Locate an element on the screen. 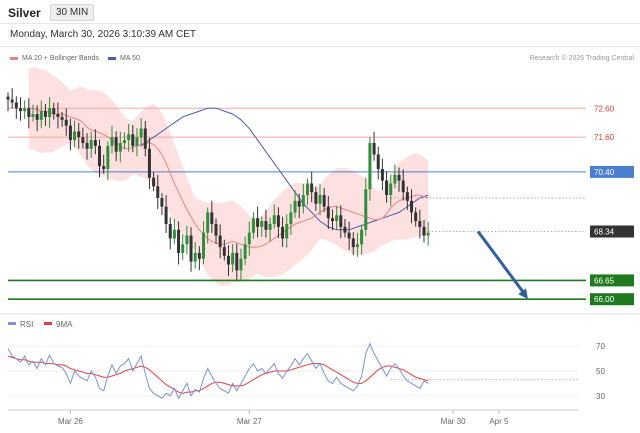 This screenshot has width=640, height=433. level-label-70-40: 70.40 is located at coordinates (604, 172).